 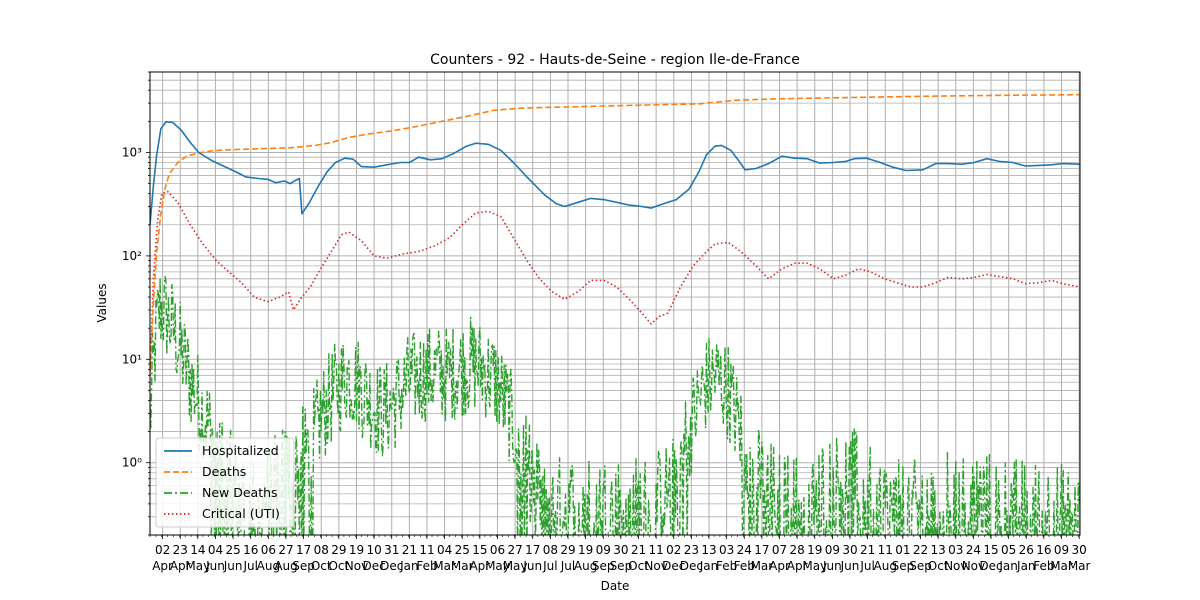 I want to click on legend-label-critical: Critical (UTI), so click(x=241, y=513).